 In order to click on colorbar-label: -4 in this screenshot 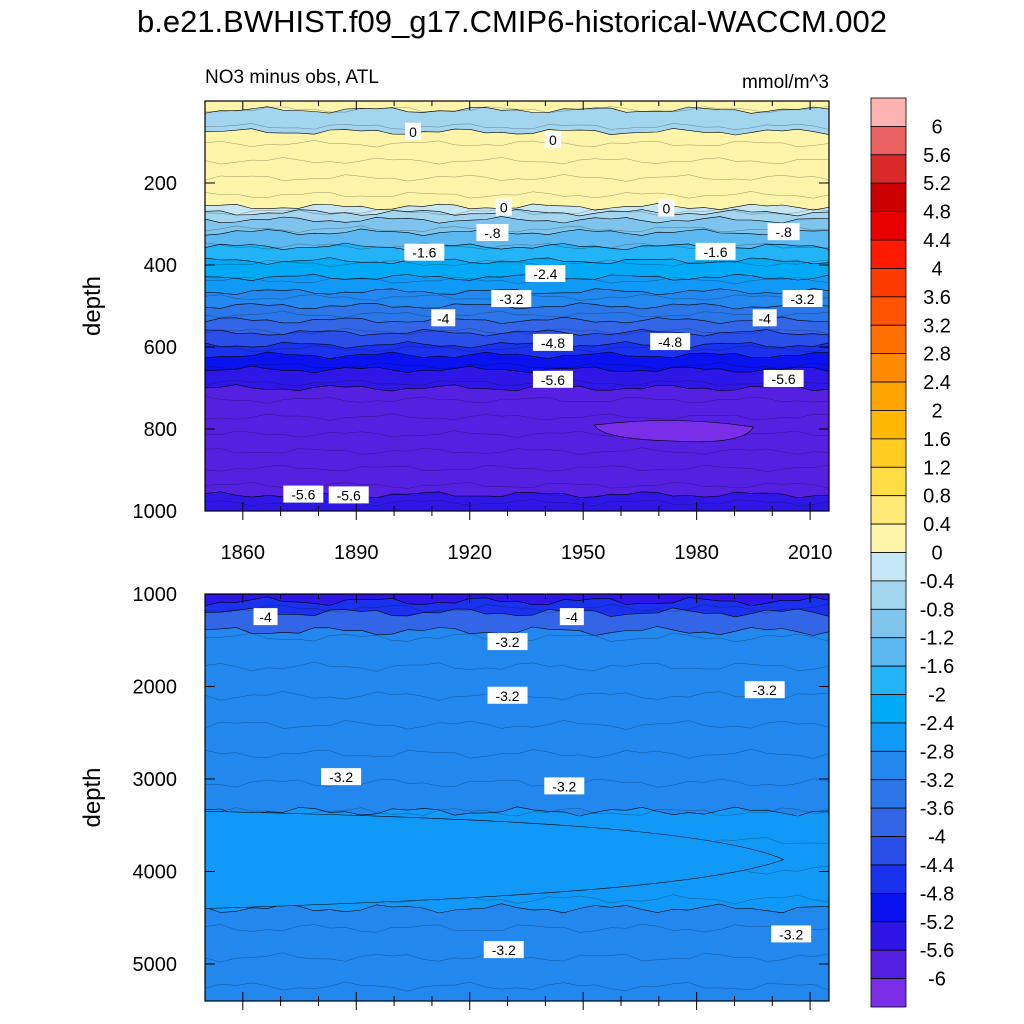, I will do `click(937, 838)`.